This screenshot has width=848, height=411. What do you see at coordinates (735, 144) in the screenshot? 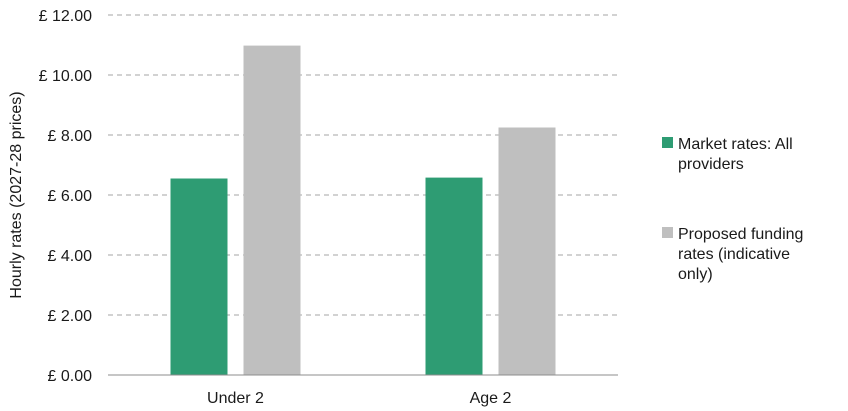
I see `legend-label: Market rates: All` at bounding box center [735, 144].